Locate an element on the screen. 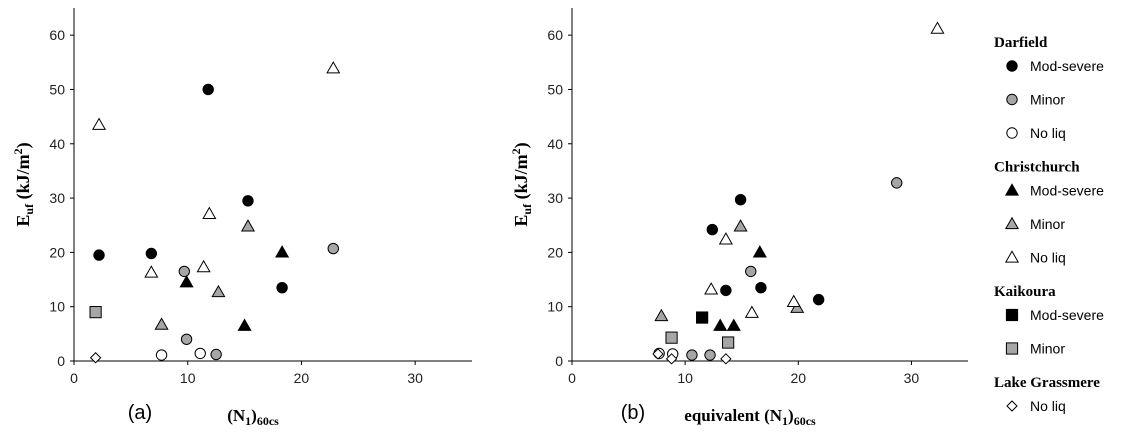  legend-marker-christchurch-mod-severe is located at coordinates (1012, 189).